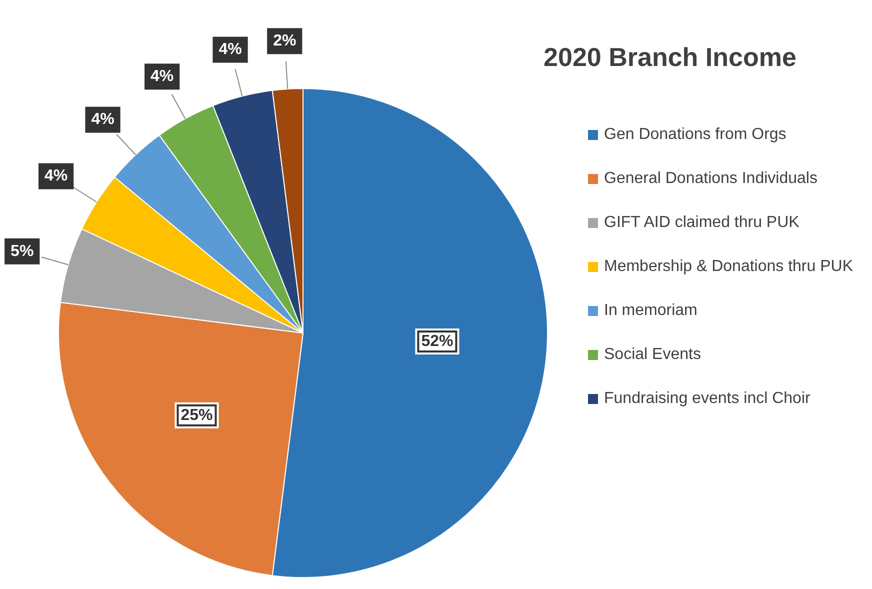 This screenshot has height=589, width=872. What do you see at coordinates (196, 415) in the screenshot?
I see `data-label: 25%` at bounding box center [196, 415].